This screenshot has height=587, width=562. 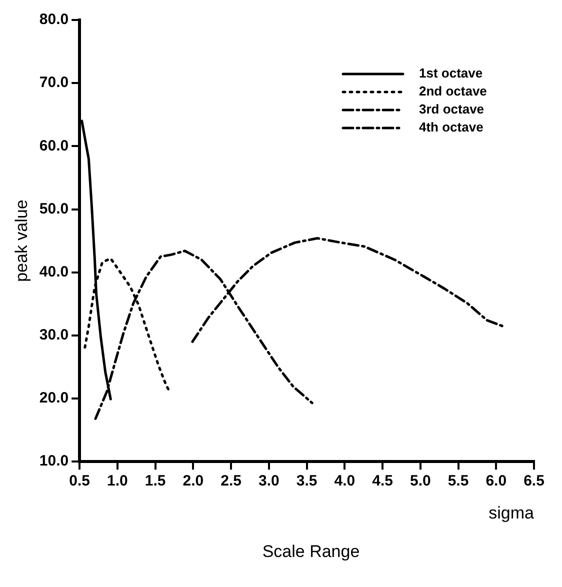 I want to click on x-tick-label: 2.0, so click(x=193, y=481).